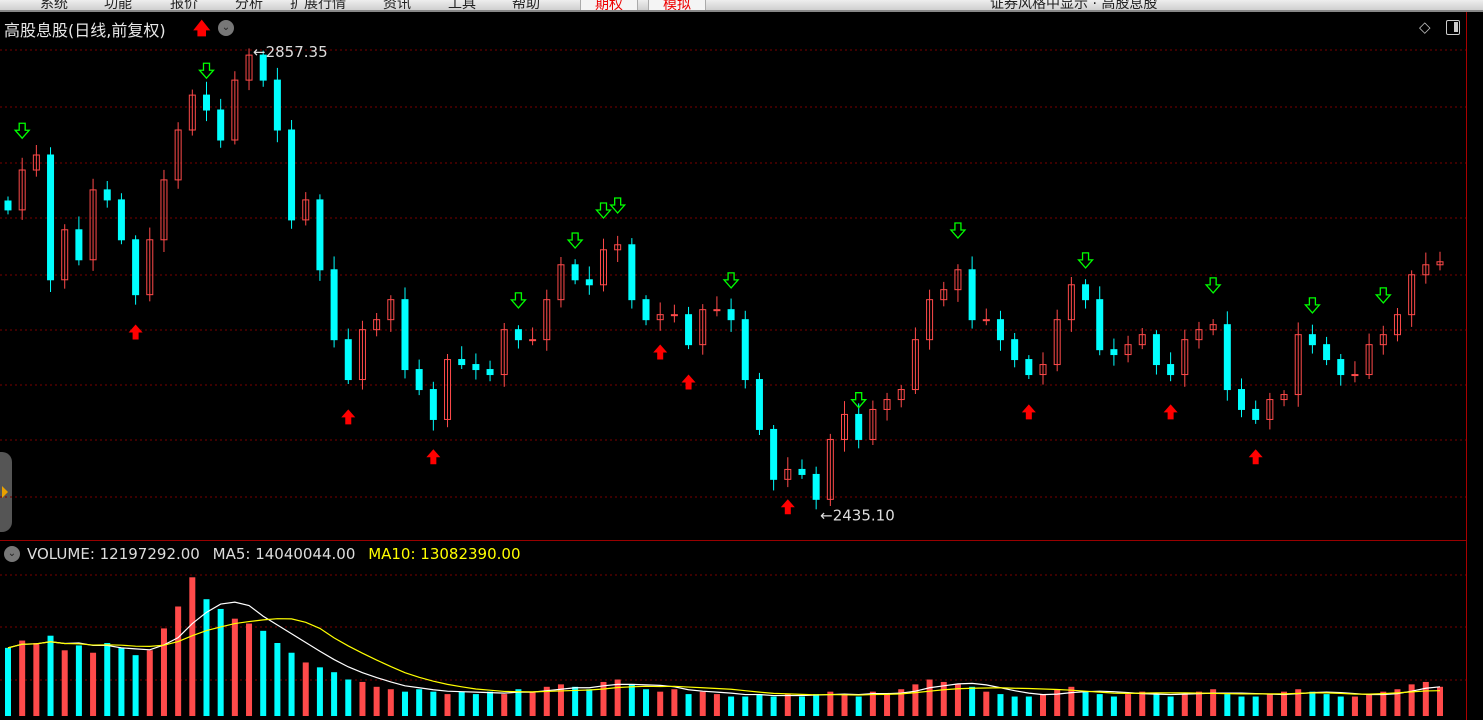  I want to click on tab-options: 期权, so click(609, 5).